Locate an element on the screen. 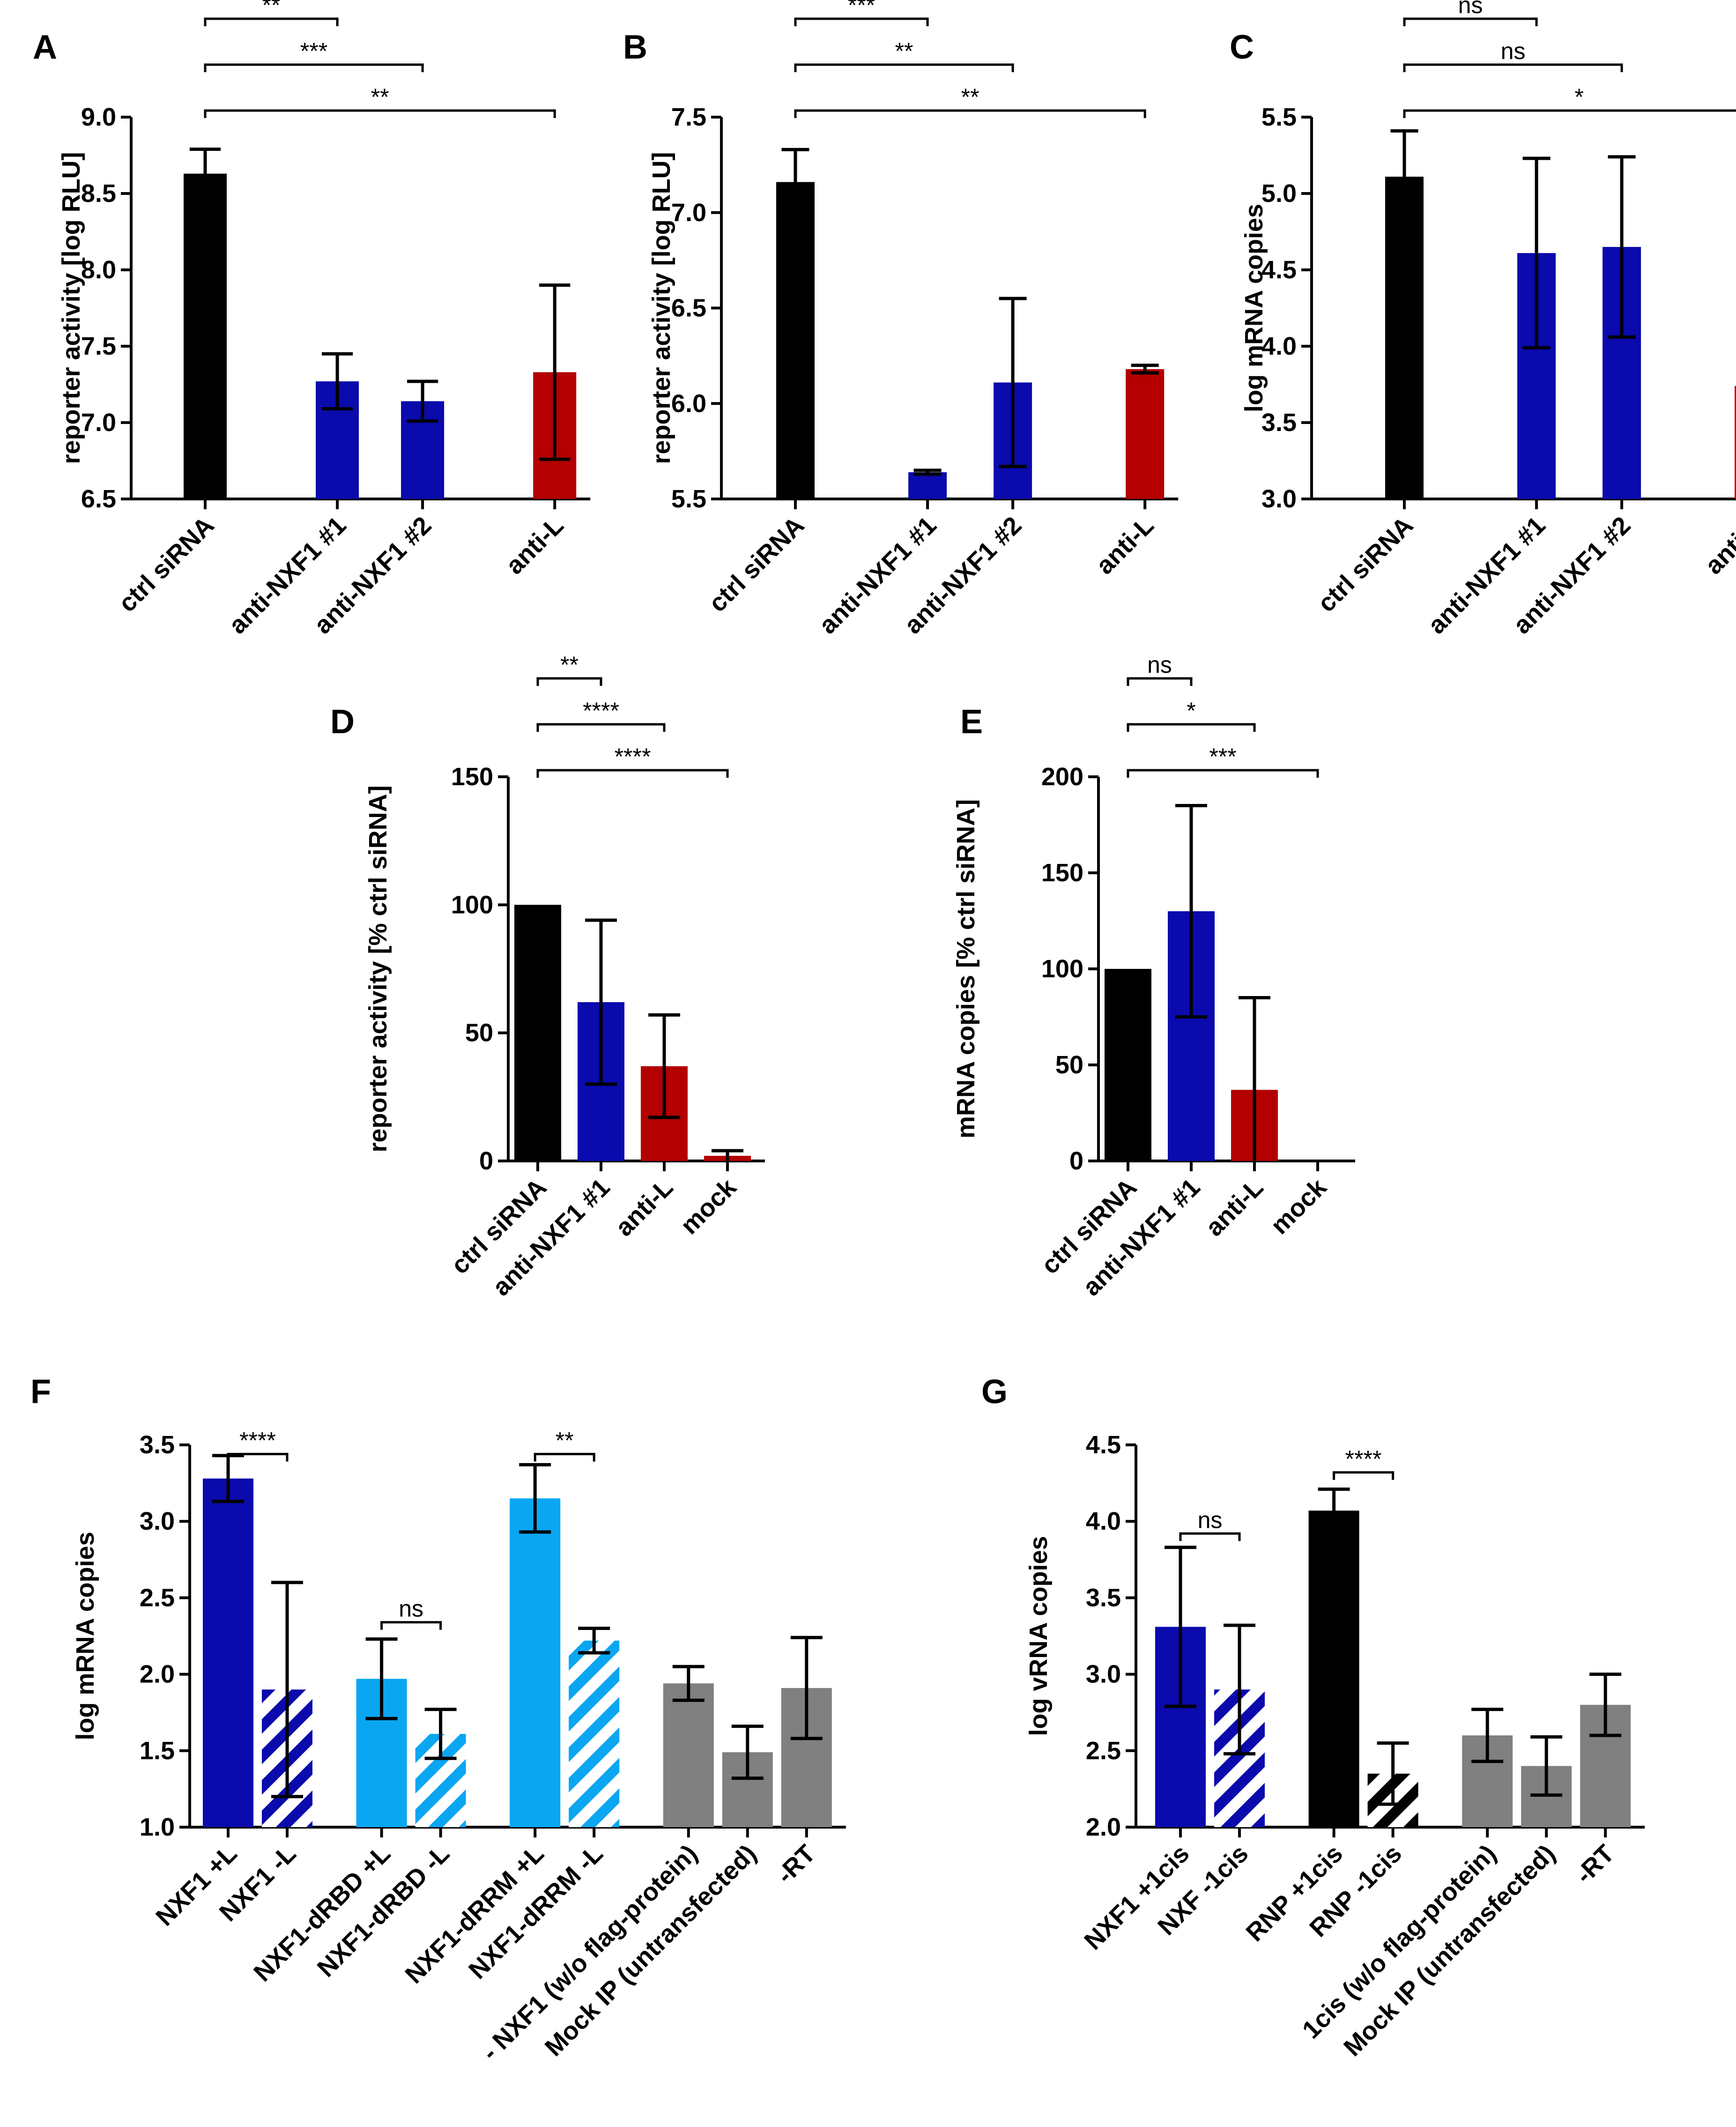 This screenshot has width=1736, height=2127. y-tick-label: 7.0 is located at coordinates (689, 213).